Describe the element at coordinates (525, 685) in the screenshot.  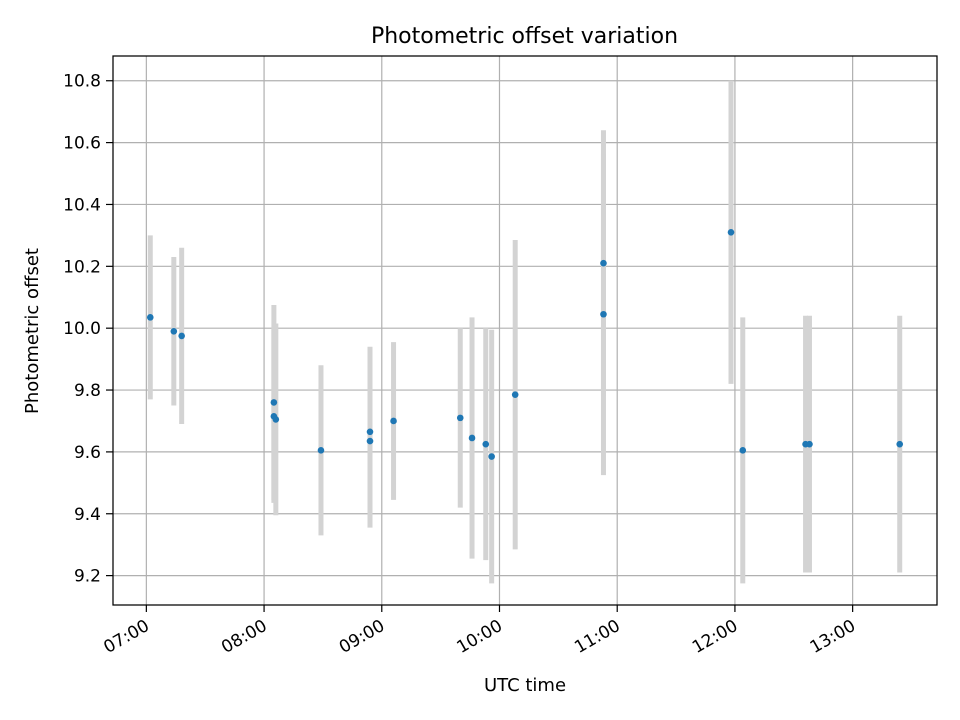
I see `x-axis-label: UTC time` at that location.